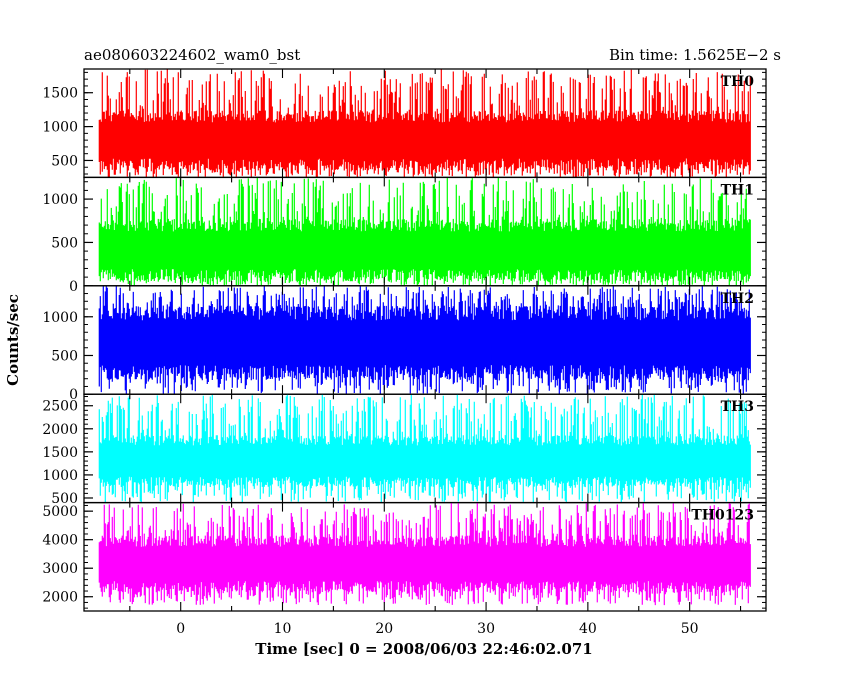 This screenshot has height=680, width=850. Describe the element at coordinates (424, 340) in the screenshot. I see `series-th2-trace` at that location.